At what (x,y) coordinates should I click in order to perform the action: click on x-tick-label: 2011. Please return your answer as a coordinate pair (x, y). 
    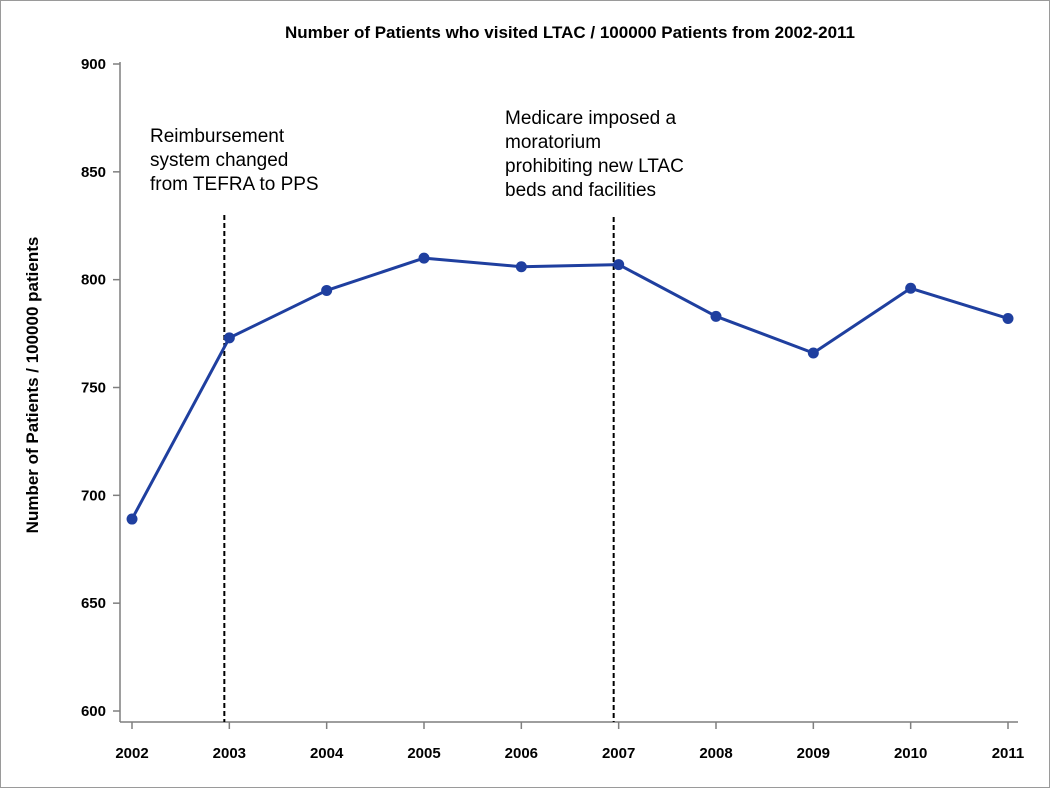
    Looking at the image, I should click on (1008, 753).